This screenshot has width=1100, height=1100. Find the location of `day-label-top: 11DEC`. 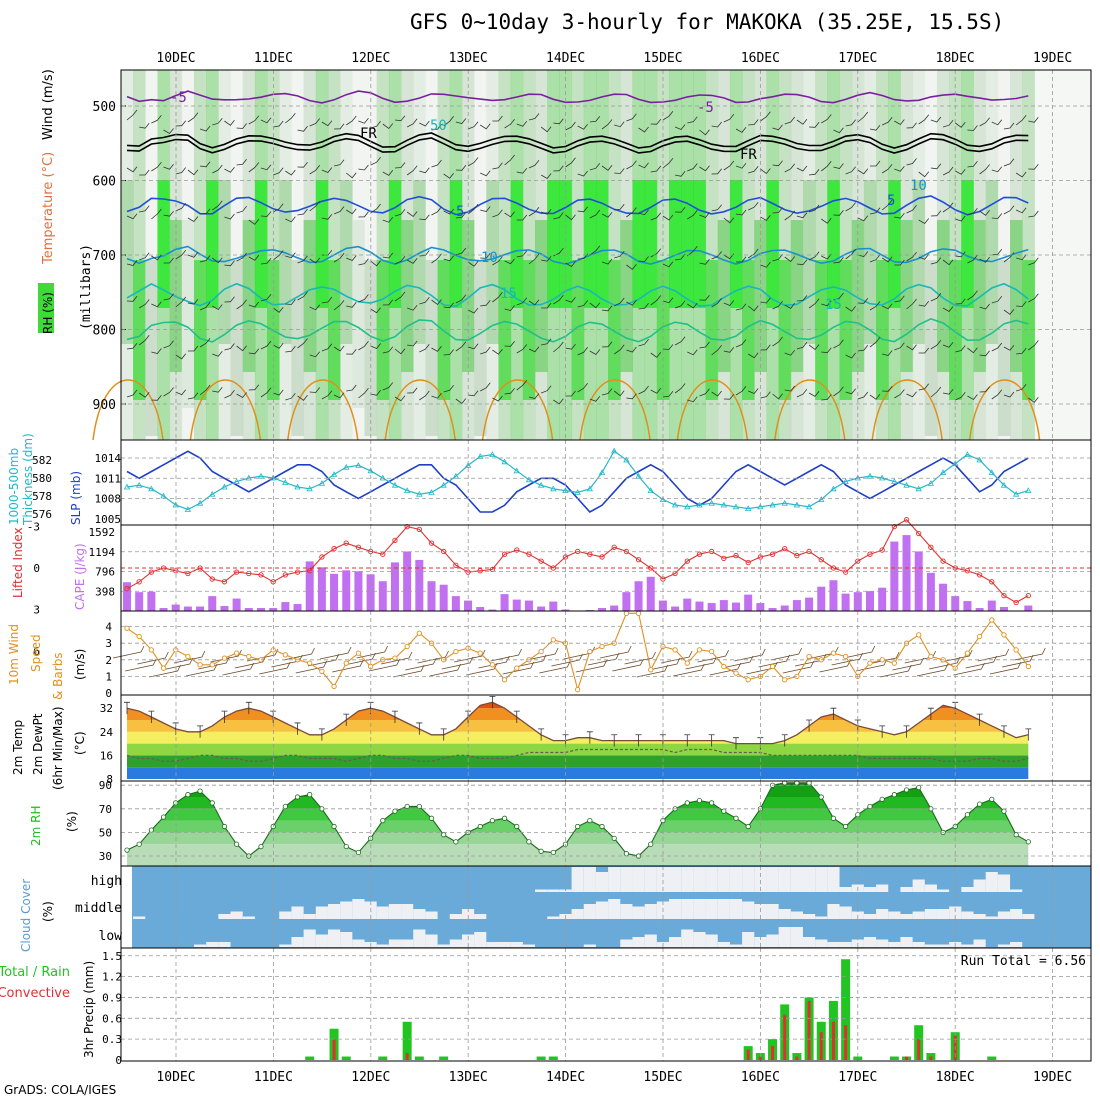

day-label-top: 11DEC is located at coordinates (273, 58).